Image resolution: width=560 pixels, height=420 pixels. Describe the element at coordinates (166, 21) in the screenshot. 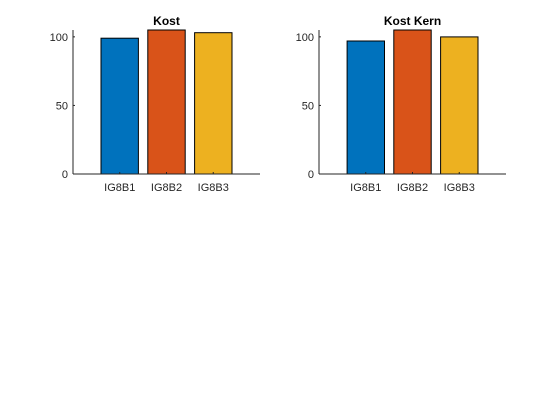

I see `chart-title: Kost` at that location.